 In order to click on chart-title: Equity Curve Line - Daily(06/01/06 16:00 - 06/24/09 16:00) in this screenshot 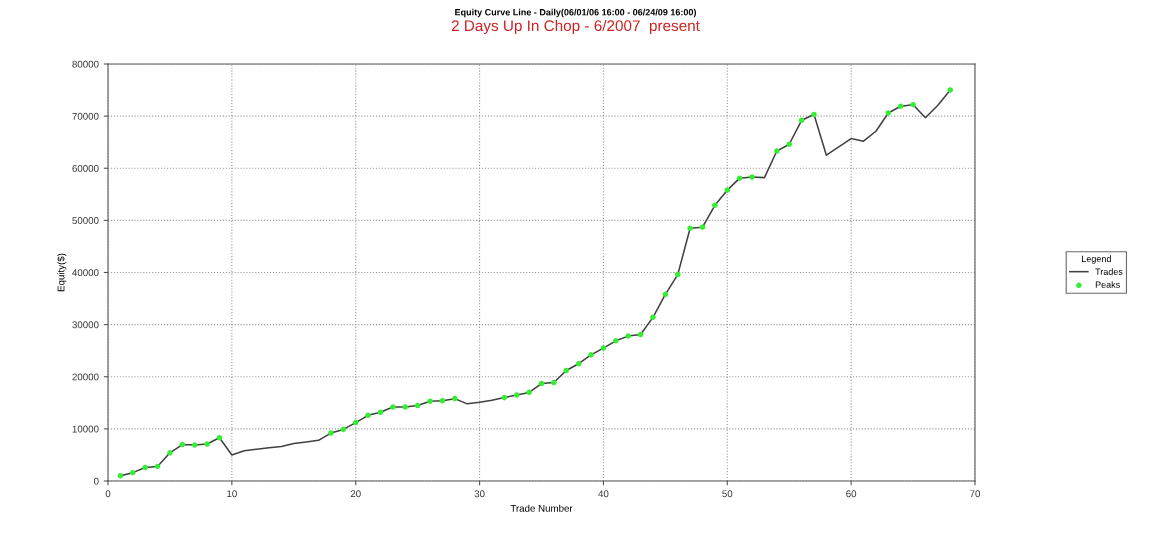, I will do `click(575, 13)`.